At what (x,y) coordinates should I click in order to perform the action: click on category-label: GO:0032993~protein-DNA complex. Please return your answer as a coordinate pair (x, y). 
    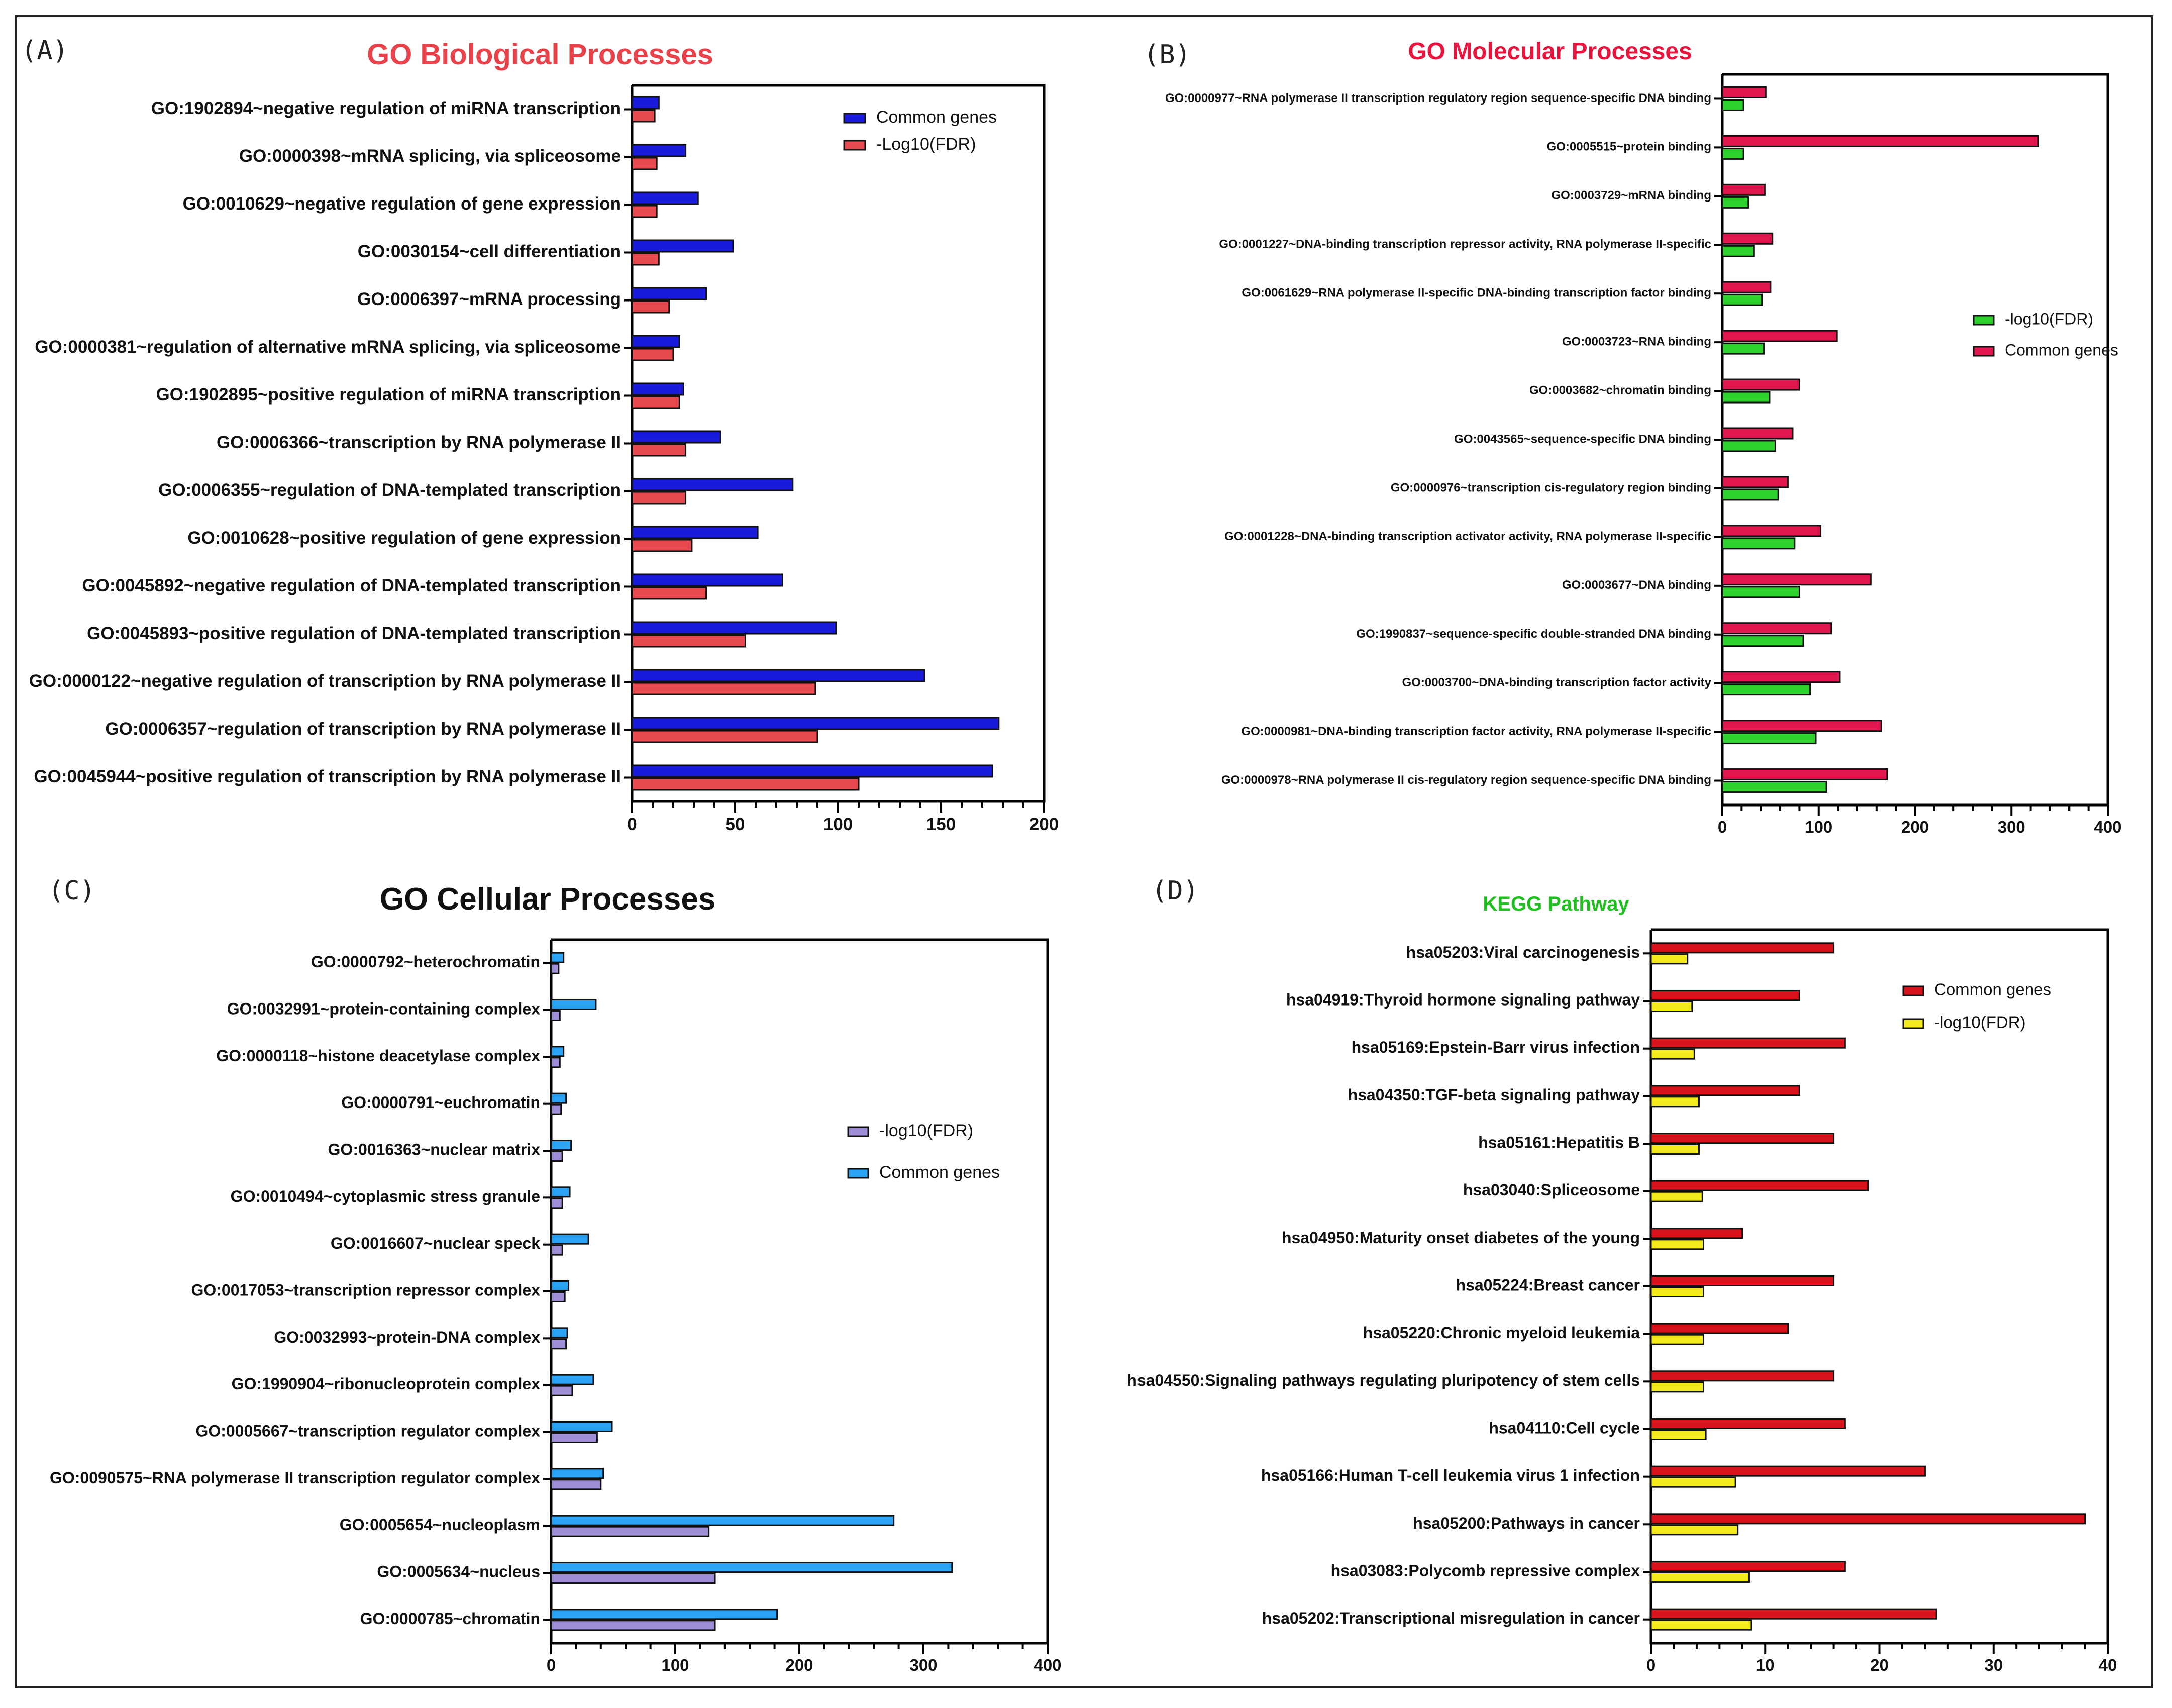
    Looking at the image, I should click on (407, 1337).